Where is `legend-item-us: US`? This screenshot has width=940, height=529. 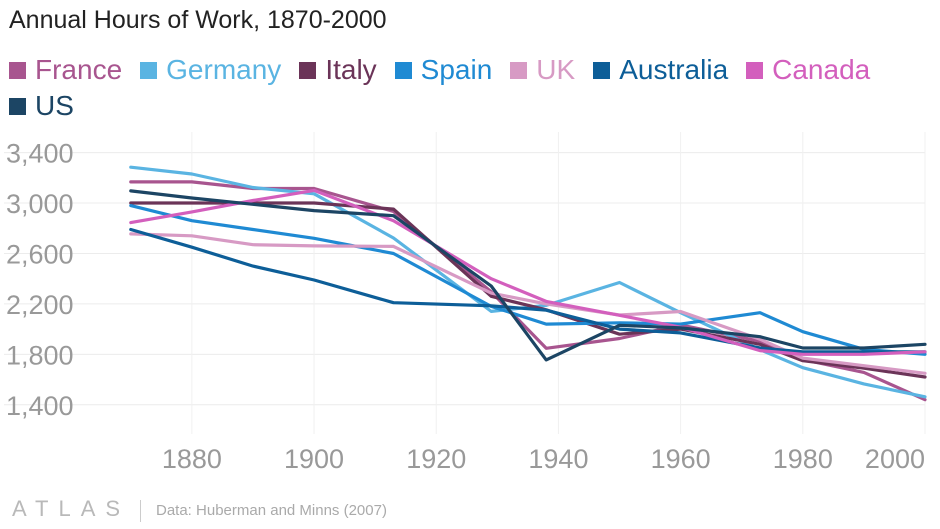 legend-item-us: US is located at coordinates (41, 106).